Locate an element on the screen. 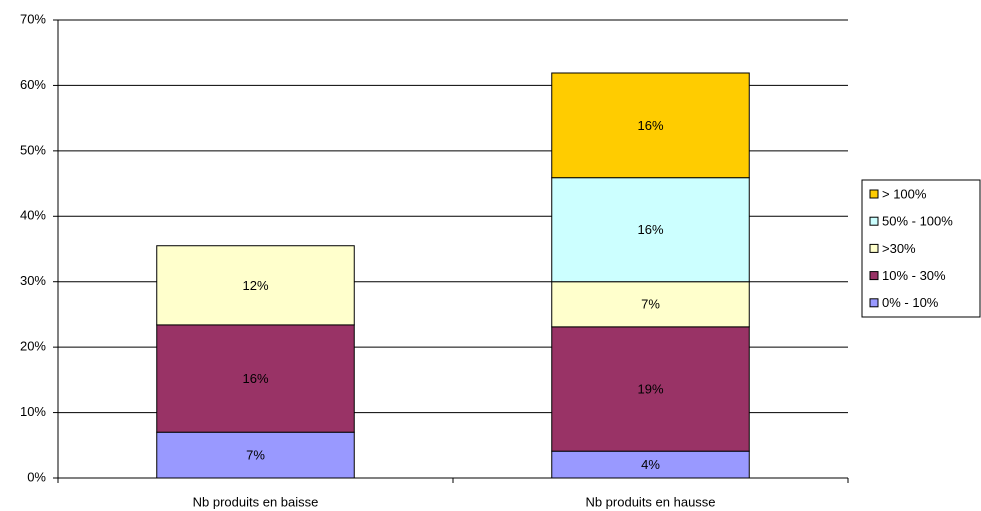 The height and width of the screenshot is (511, 981). legend-label: 0% - 10% is located at coordinates (910, 302).